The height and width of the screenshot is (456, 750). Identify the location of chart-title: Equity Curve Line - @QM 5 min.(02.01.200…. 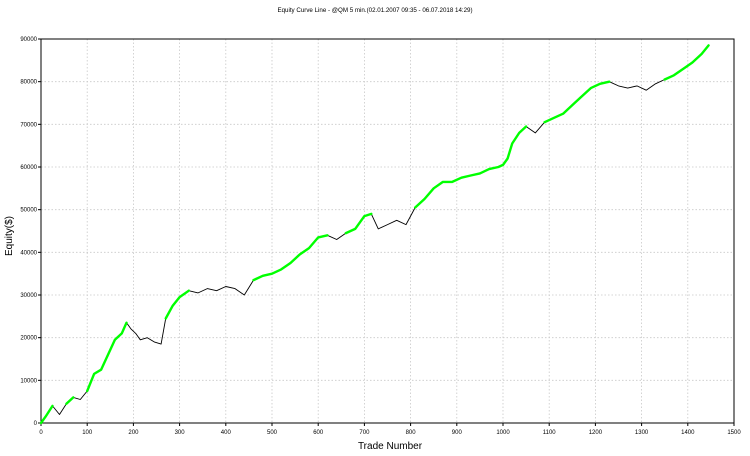
(374, 10).